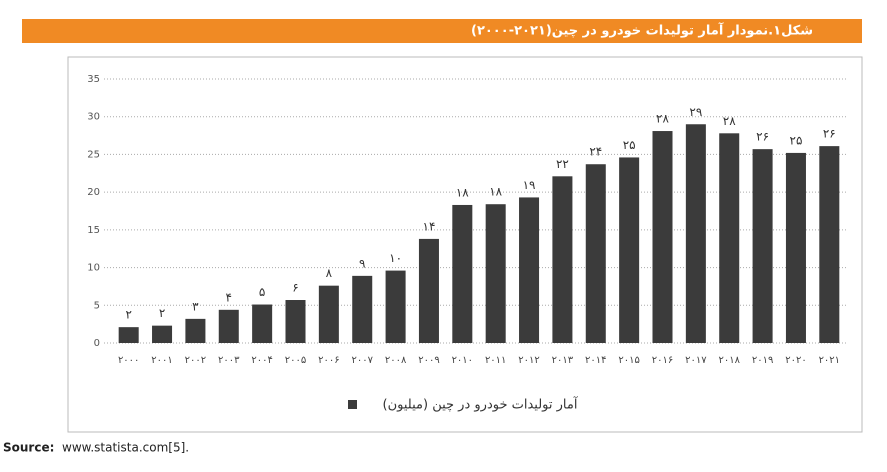 Image resolution: width=887 pixels, height=472 pixels. Describe the element at coordinates (662, 360) in the screenshot. I see `x-tick-label: ۲۰۱۶` at that location.